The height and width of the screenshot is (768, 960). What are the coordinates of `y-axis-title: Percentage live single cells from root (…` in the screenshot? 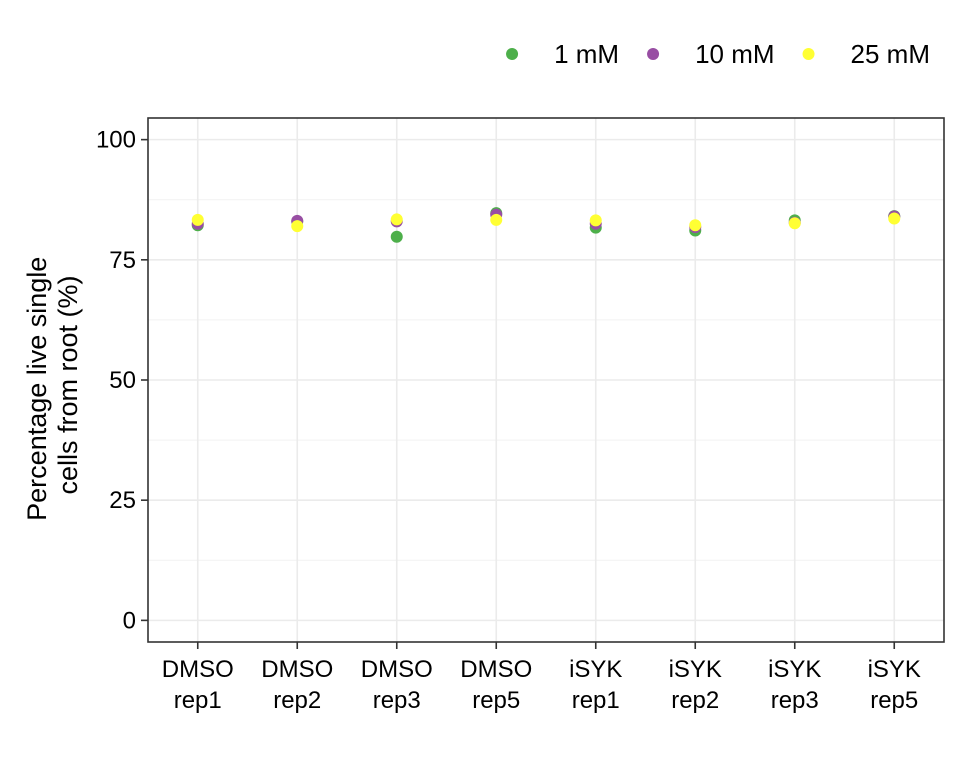 It's located at (52, 385).